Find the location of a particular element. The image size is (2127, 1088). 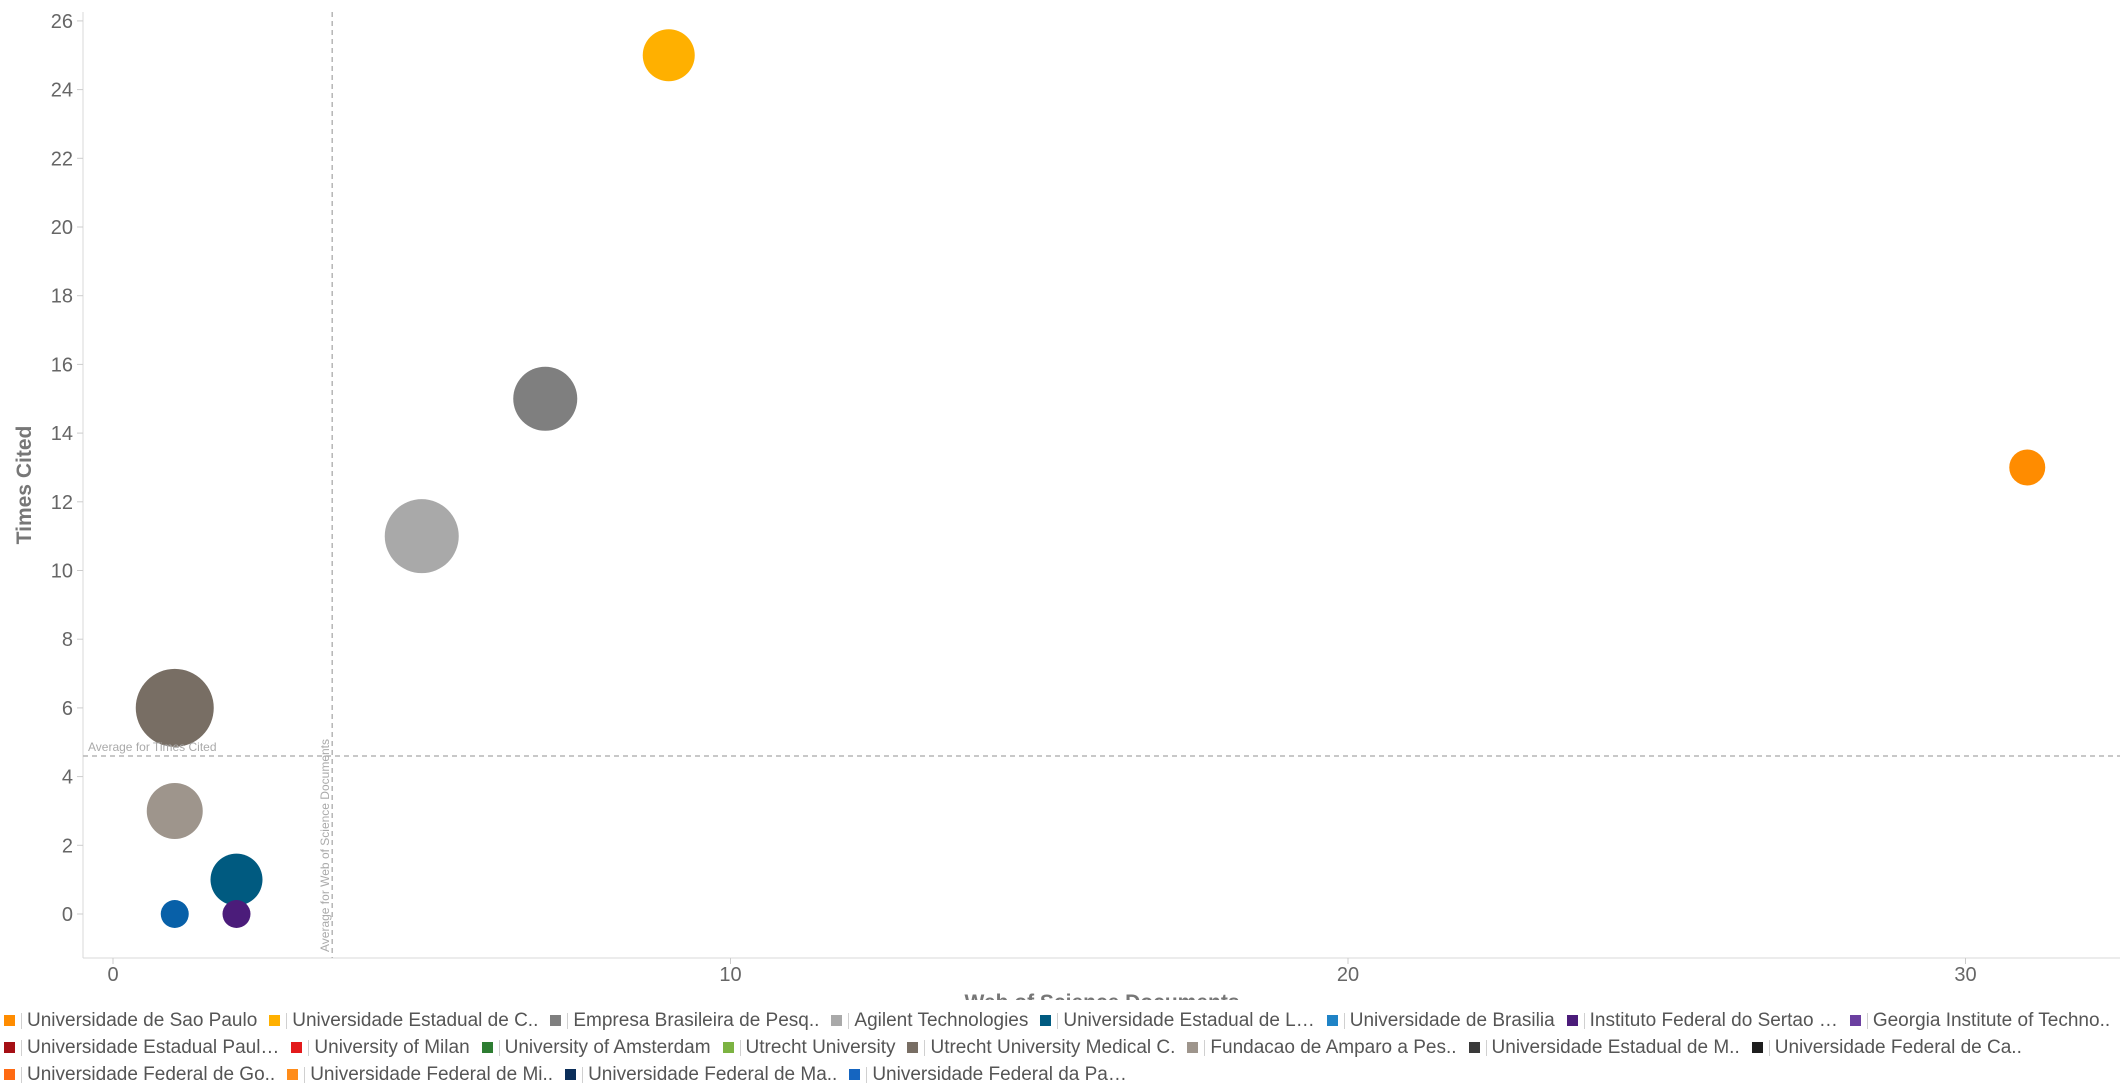

y-tick-label: 16 is located at coordinates (62, 365).